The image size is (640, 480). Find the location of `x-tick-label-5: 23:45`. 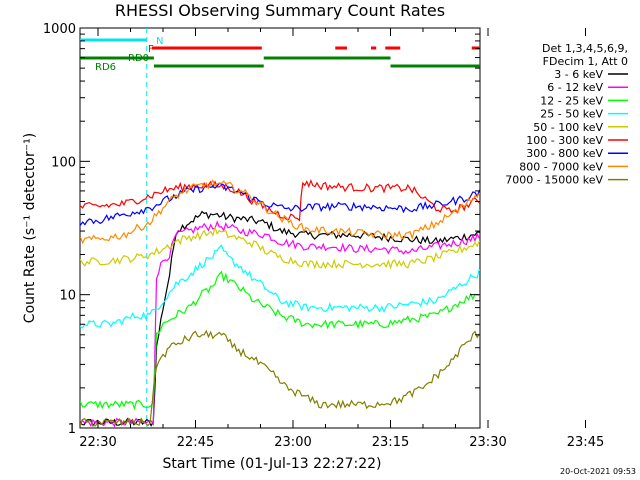

x-tick-label-5: 23:45 is located at coordinates (585, 442).